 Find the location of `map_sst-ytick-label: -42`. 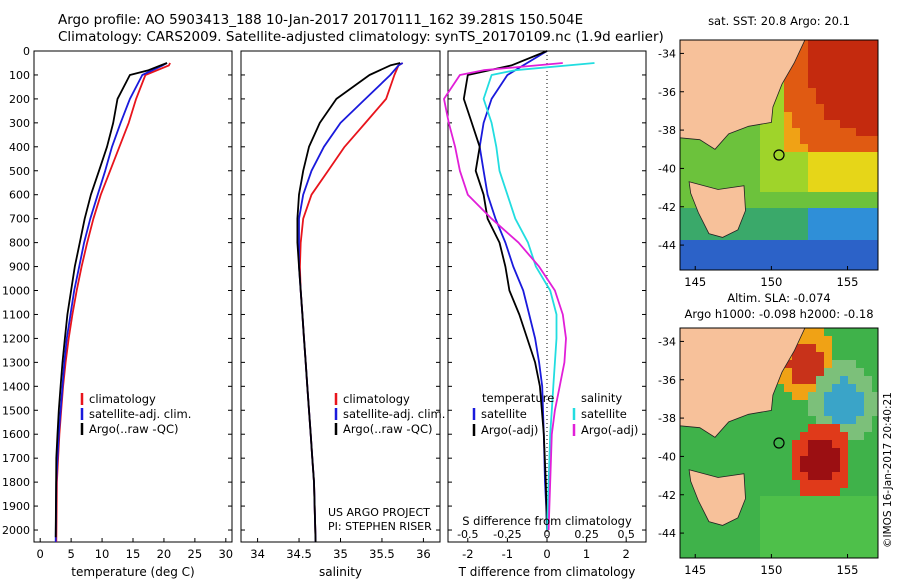

map_sst-ytick-label: -42 is located at coordinates (667, 207).